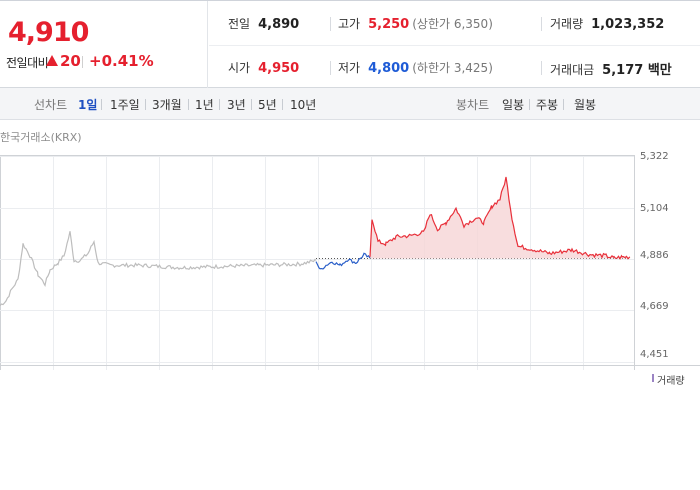 This screenshot has width=700, height=490. What do you see at coordinates (279, 68) in the screenshot?
I see `open-value: 4,950` at bounding box center [279, 68].